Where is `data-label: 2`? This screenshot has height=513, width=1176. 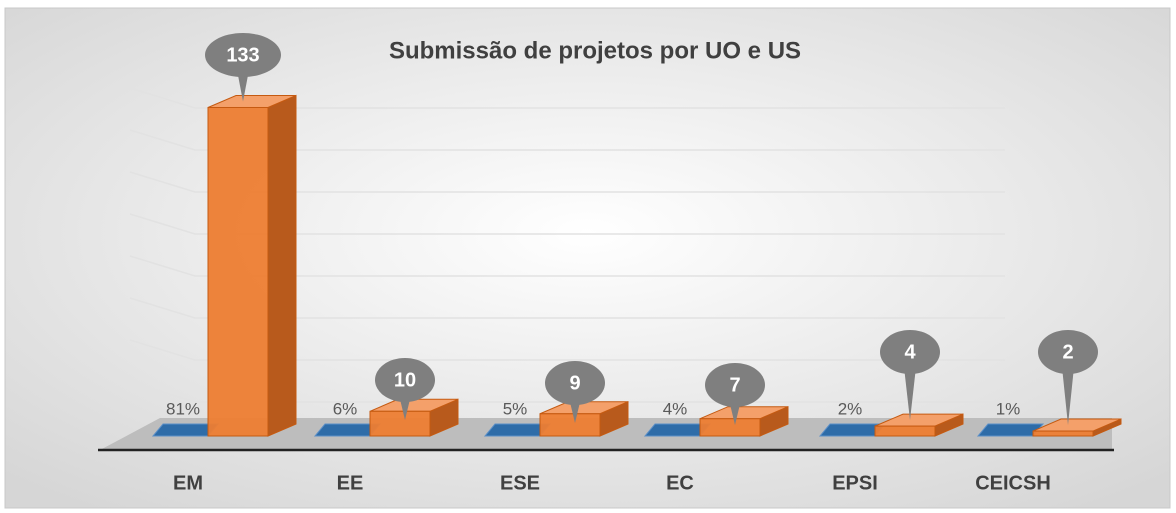
data-label: 2 is located at coordinates (1067, 352).